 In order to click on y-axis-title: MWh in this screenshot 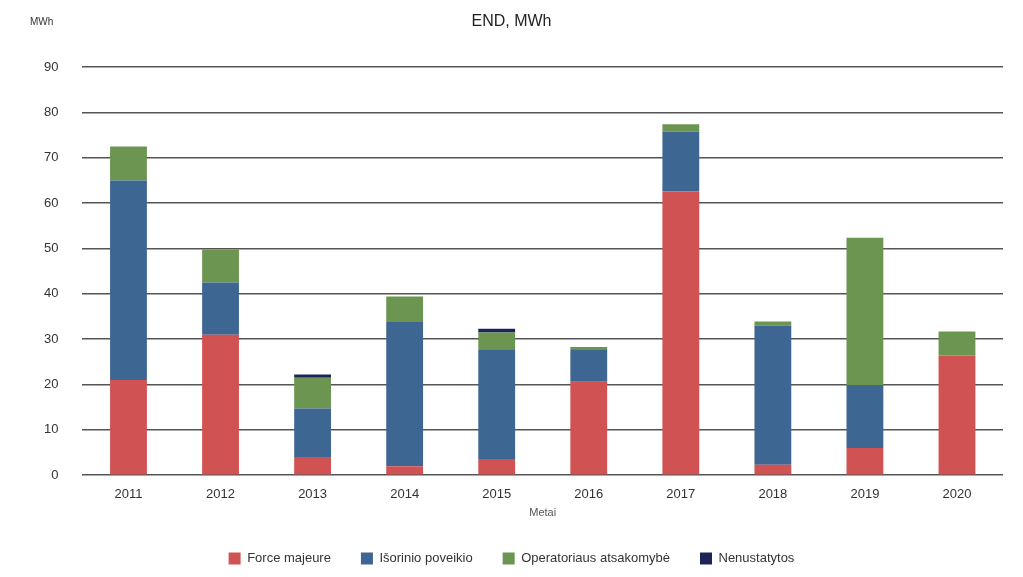, I will do `click(42, 21)`.